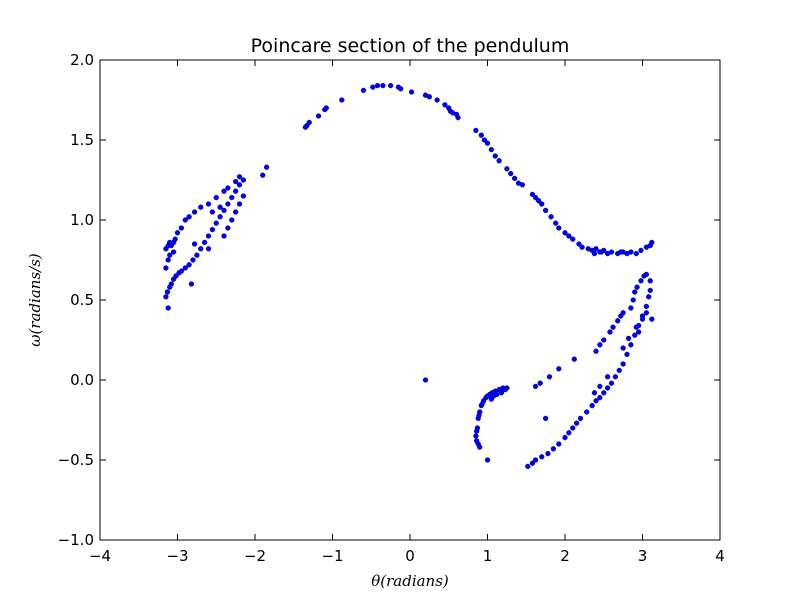  I want to click on y-tick-label: 1.0, so click(82, 220).